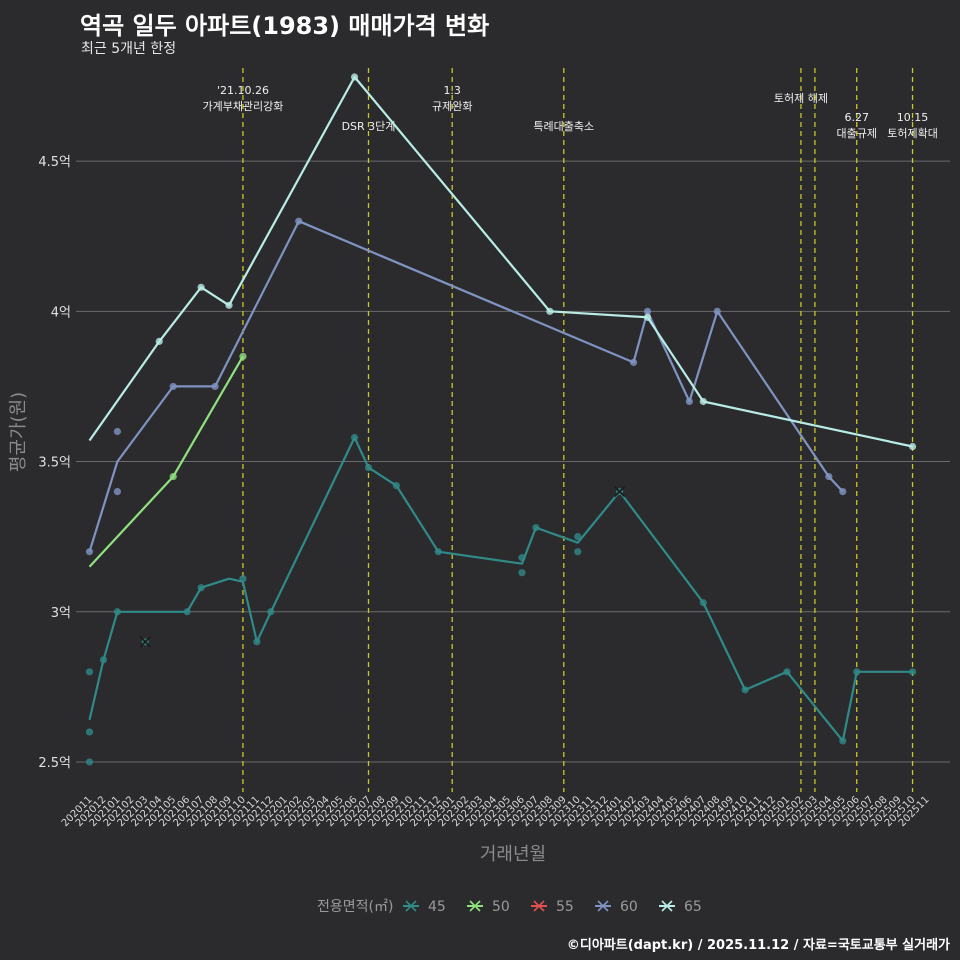 Image resolution: width=960 pixels, height=960 pixels. I want to click on y-tick-label: 4억, so click(61, 312).